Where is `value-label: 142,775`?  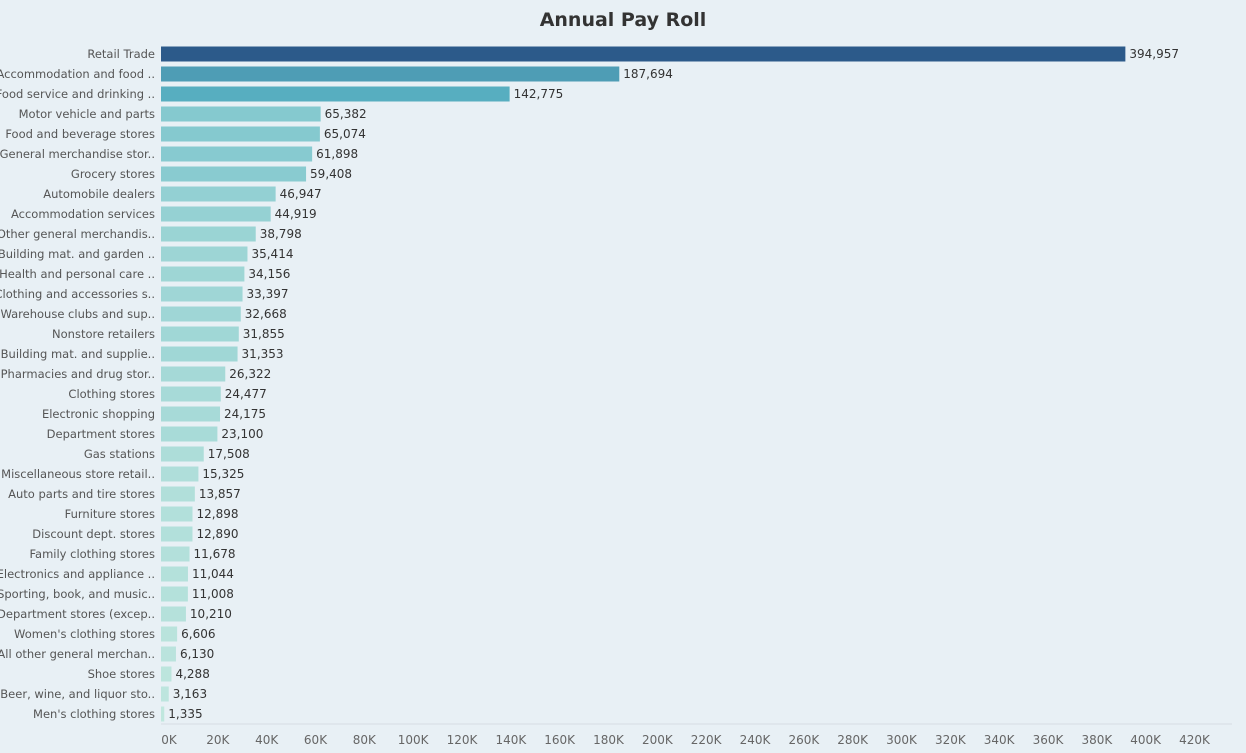
value-label: 142,775 is located at coordinates (539, 94).